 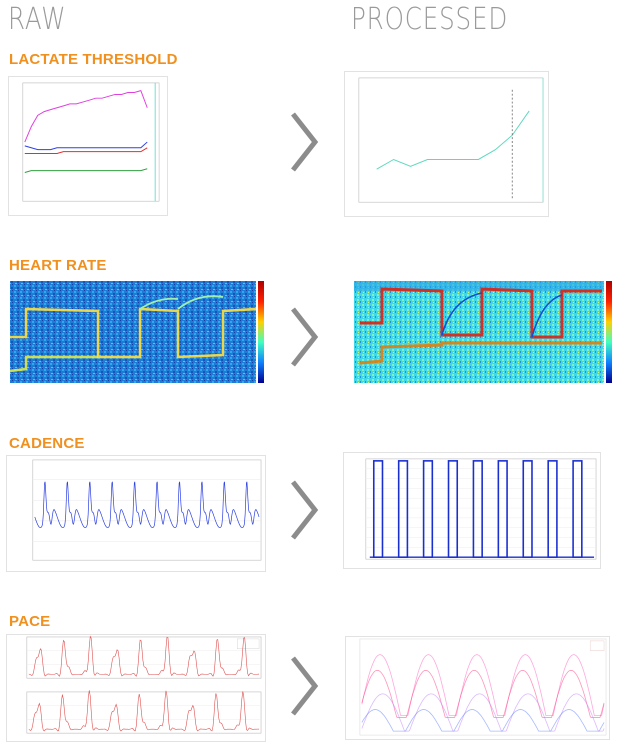 I want to click on series-blue-line, so click(x=86, y=146).